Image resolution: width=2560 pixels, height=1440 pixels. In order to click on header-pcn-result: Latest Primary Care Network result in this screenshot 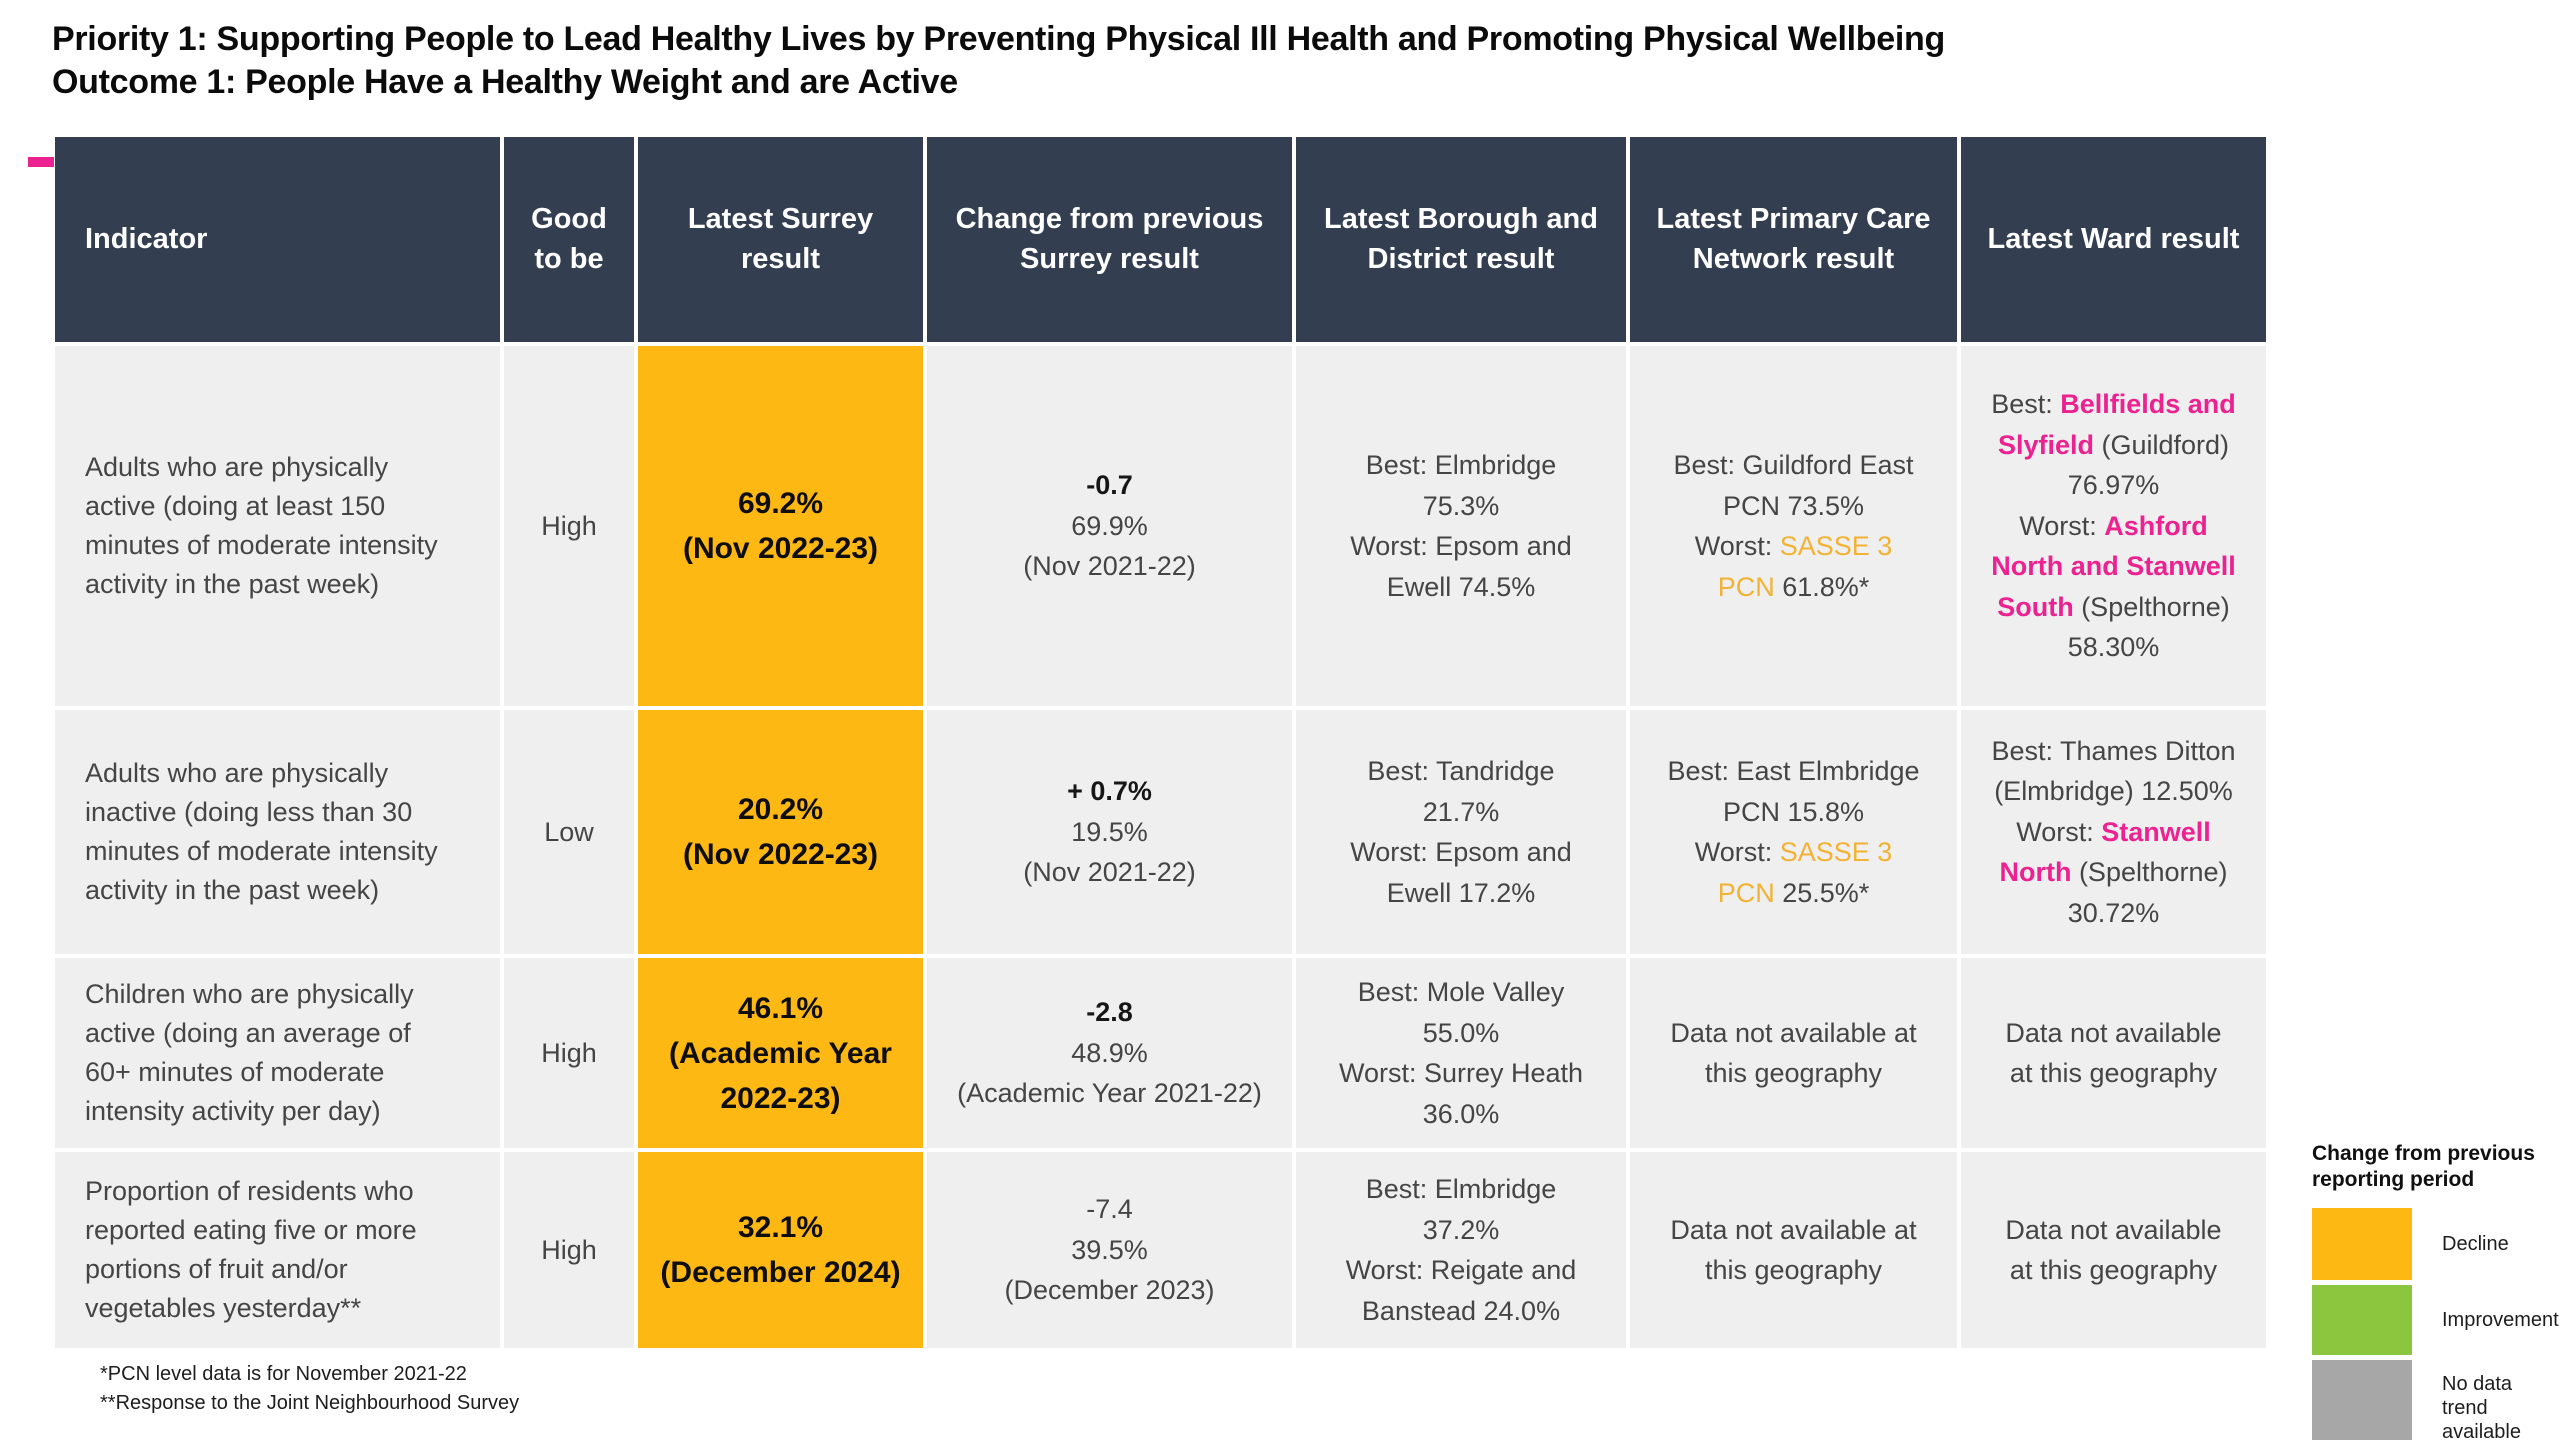, I will do `click(1793, 239)`.